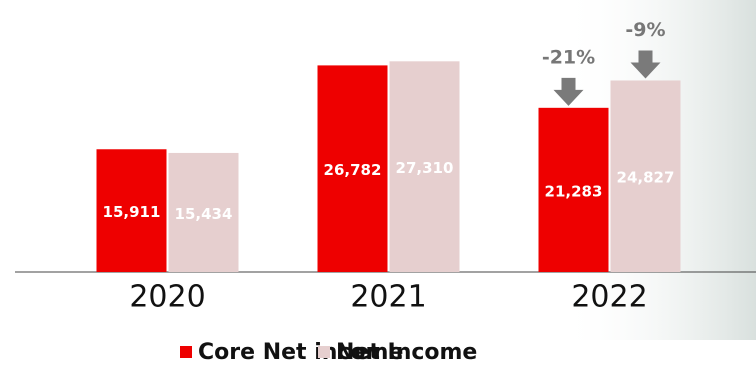 The width and height of the screenshot is (756, 373). I want to click on value-label: 24,827, so click(646, 178).